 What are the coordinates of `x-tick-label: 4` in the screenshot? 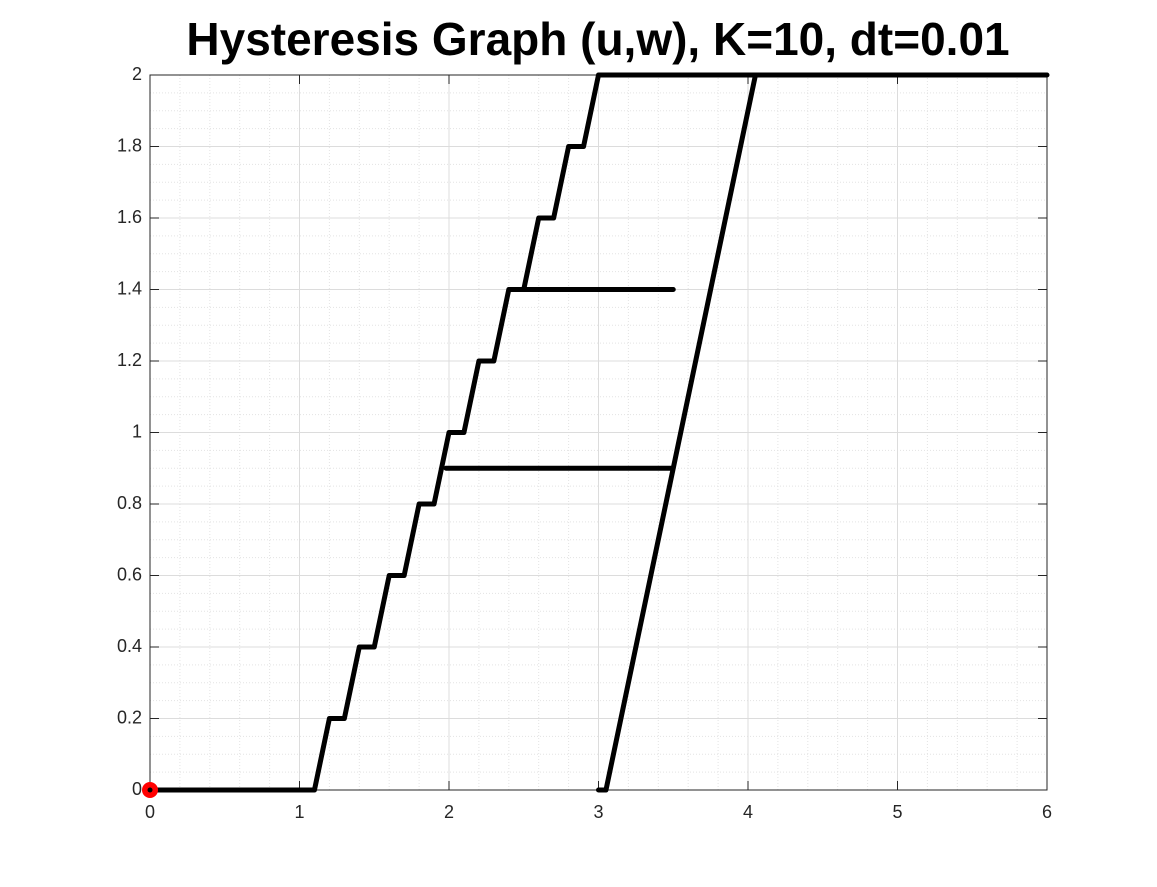 It's located at (748, 812).